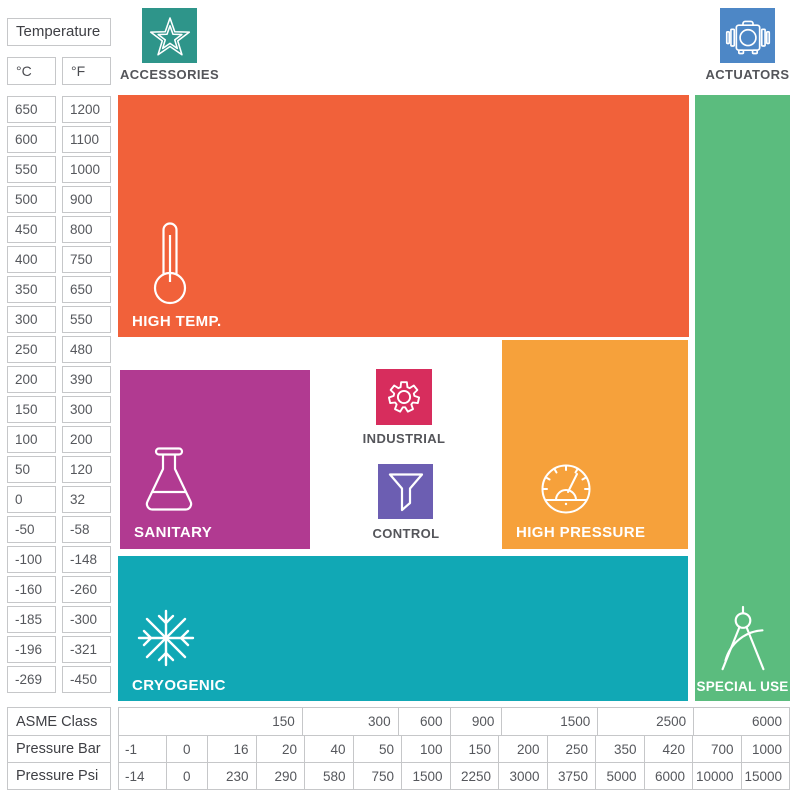  What do you see at coordinates (475, 721) in the screenshot?
I see `asme-cell-3: 900` at bounding box center [475, 721].